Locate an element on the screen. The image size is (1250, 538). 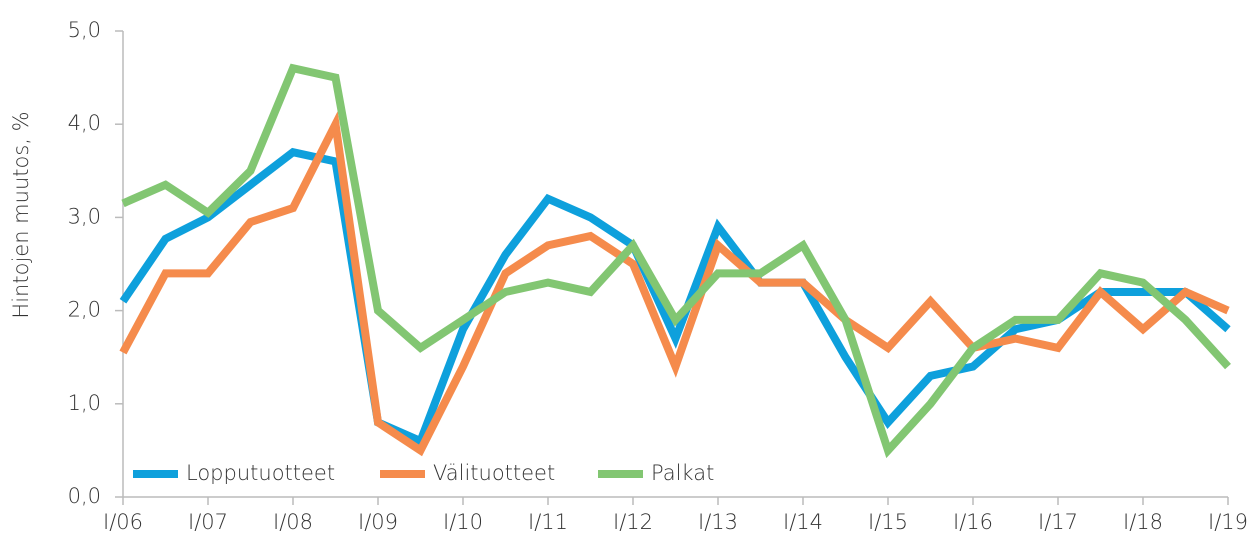
y-tick-label: 0,0 is located at coordinates (84, 496).